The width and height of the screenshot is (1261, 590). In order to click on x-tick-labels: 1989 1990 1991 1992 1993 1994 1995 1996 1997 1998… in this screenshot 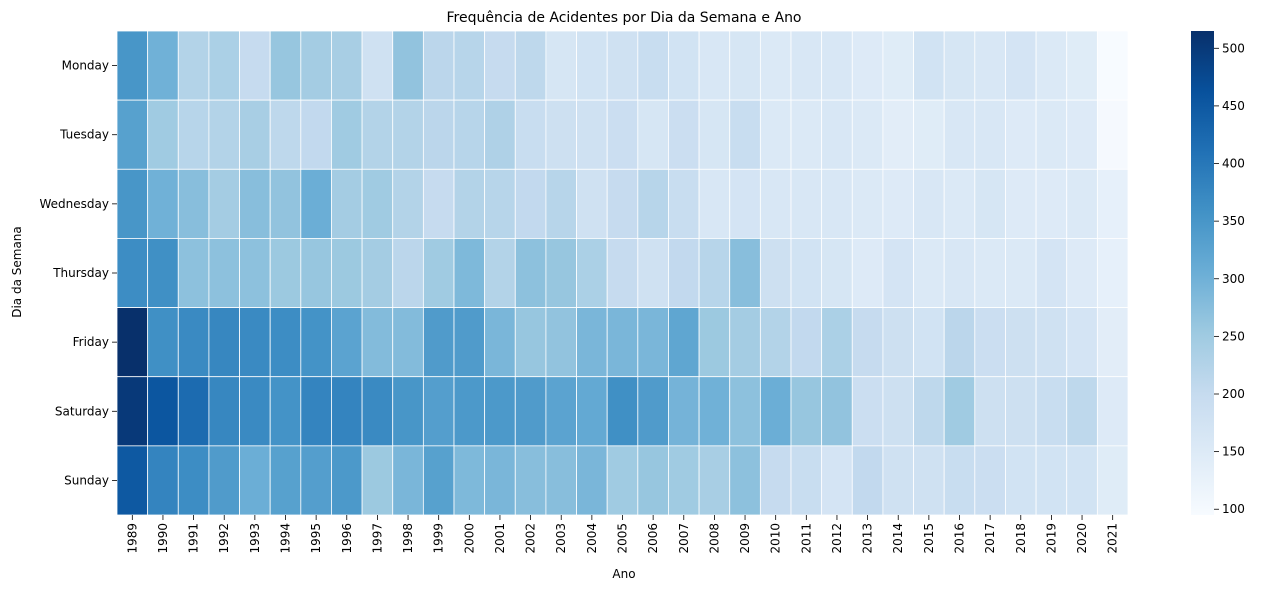, I will do `click(622, 534)`.